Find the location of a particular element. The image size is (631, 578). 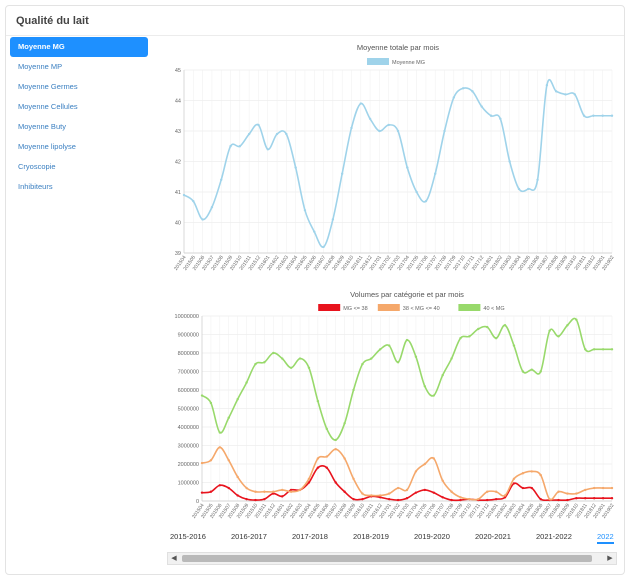

menu-item-moyenne-cellules: Moyenne Cellules is located at coordinates (48, 106).